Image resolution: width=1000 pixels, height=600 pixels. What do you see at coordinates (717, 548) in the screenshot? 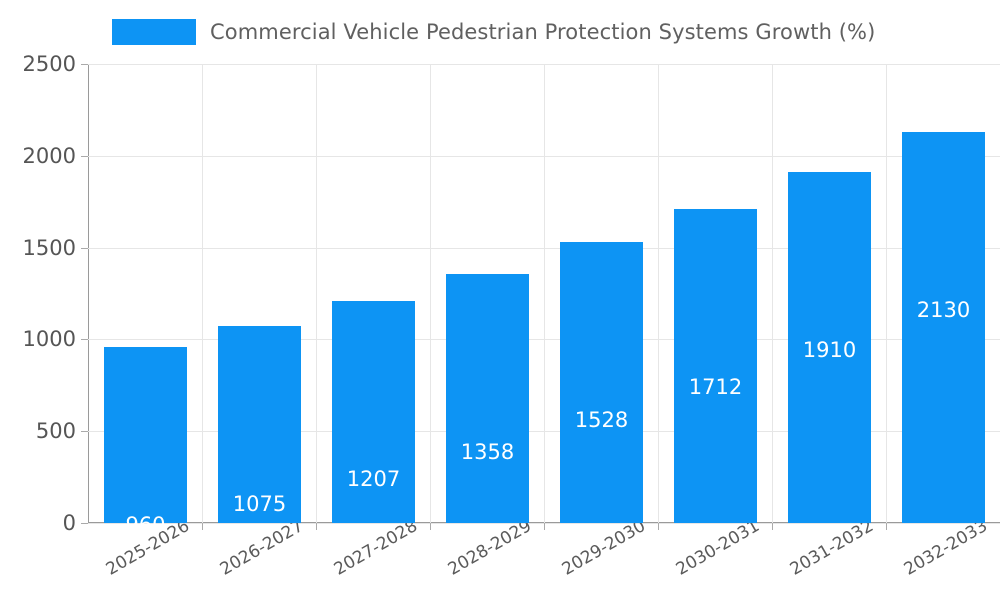
I see `x-axis-tick-label: 2030-2031` at bounding box center [717, 548].